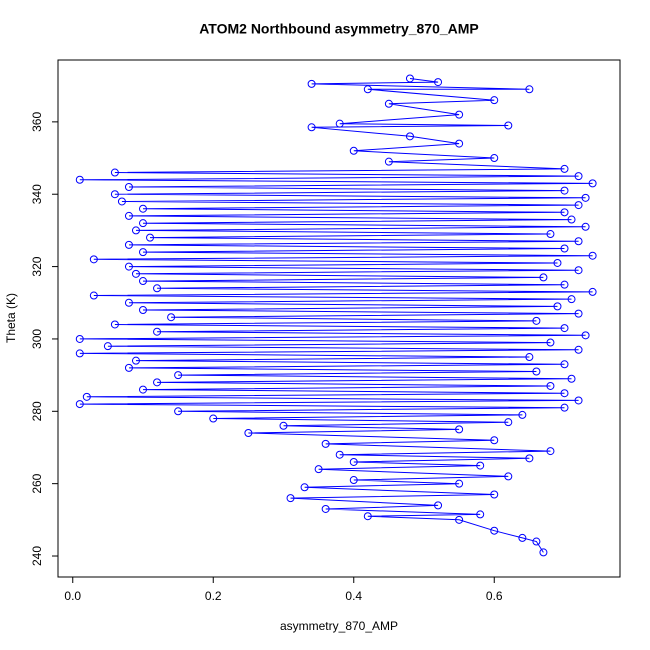  Describe the element at coordinates (72, 596) in the screenshot. I see `x-tick-label: 0.0` at that location.